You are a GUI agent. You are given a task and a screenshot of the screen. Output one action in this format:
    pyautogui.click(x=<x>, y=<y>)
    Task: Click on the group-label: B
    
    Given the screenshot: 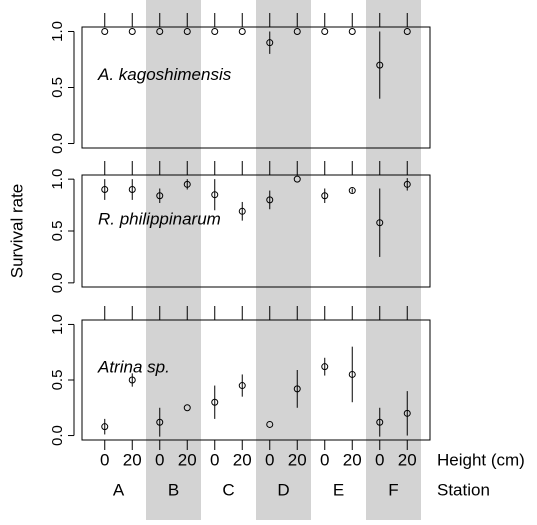 What is the action you would take?
    pyautogui.click(x=173, y=489)
    